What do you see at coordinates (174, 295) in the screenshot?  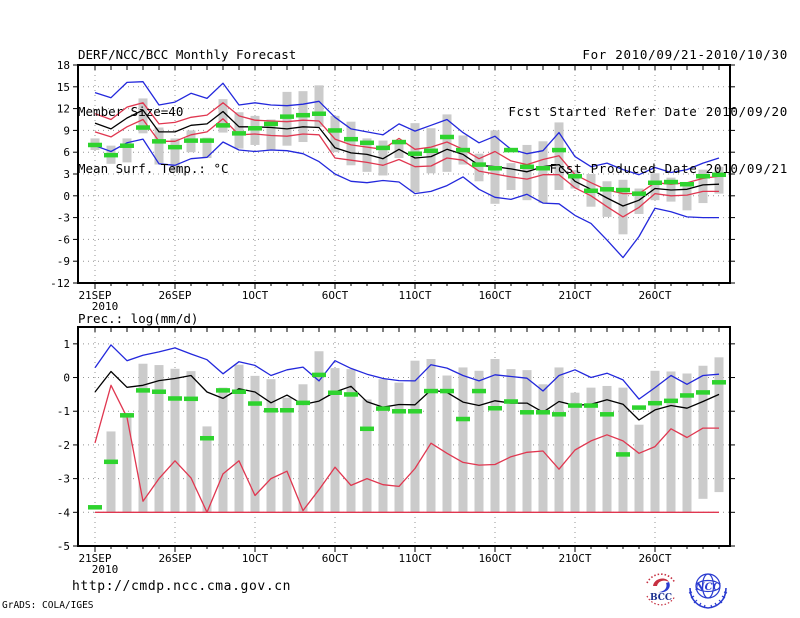 I see `x-tick-label: 26SEP` at bounding box center [174, 295].